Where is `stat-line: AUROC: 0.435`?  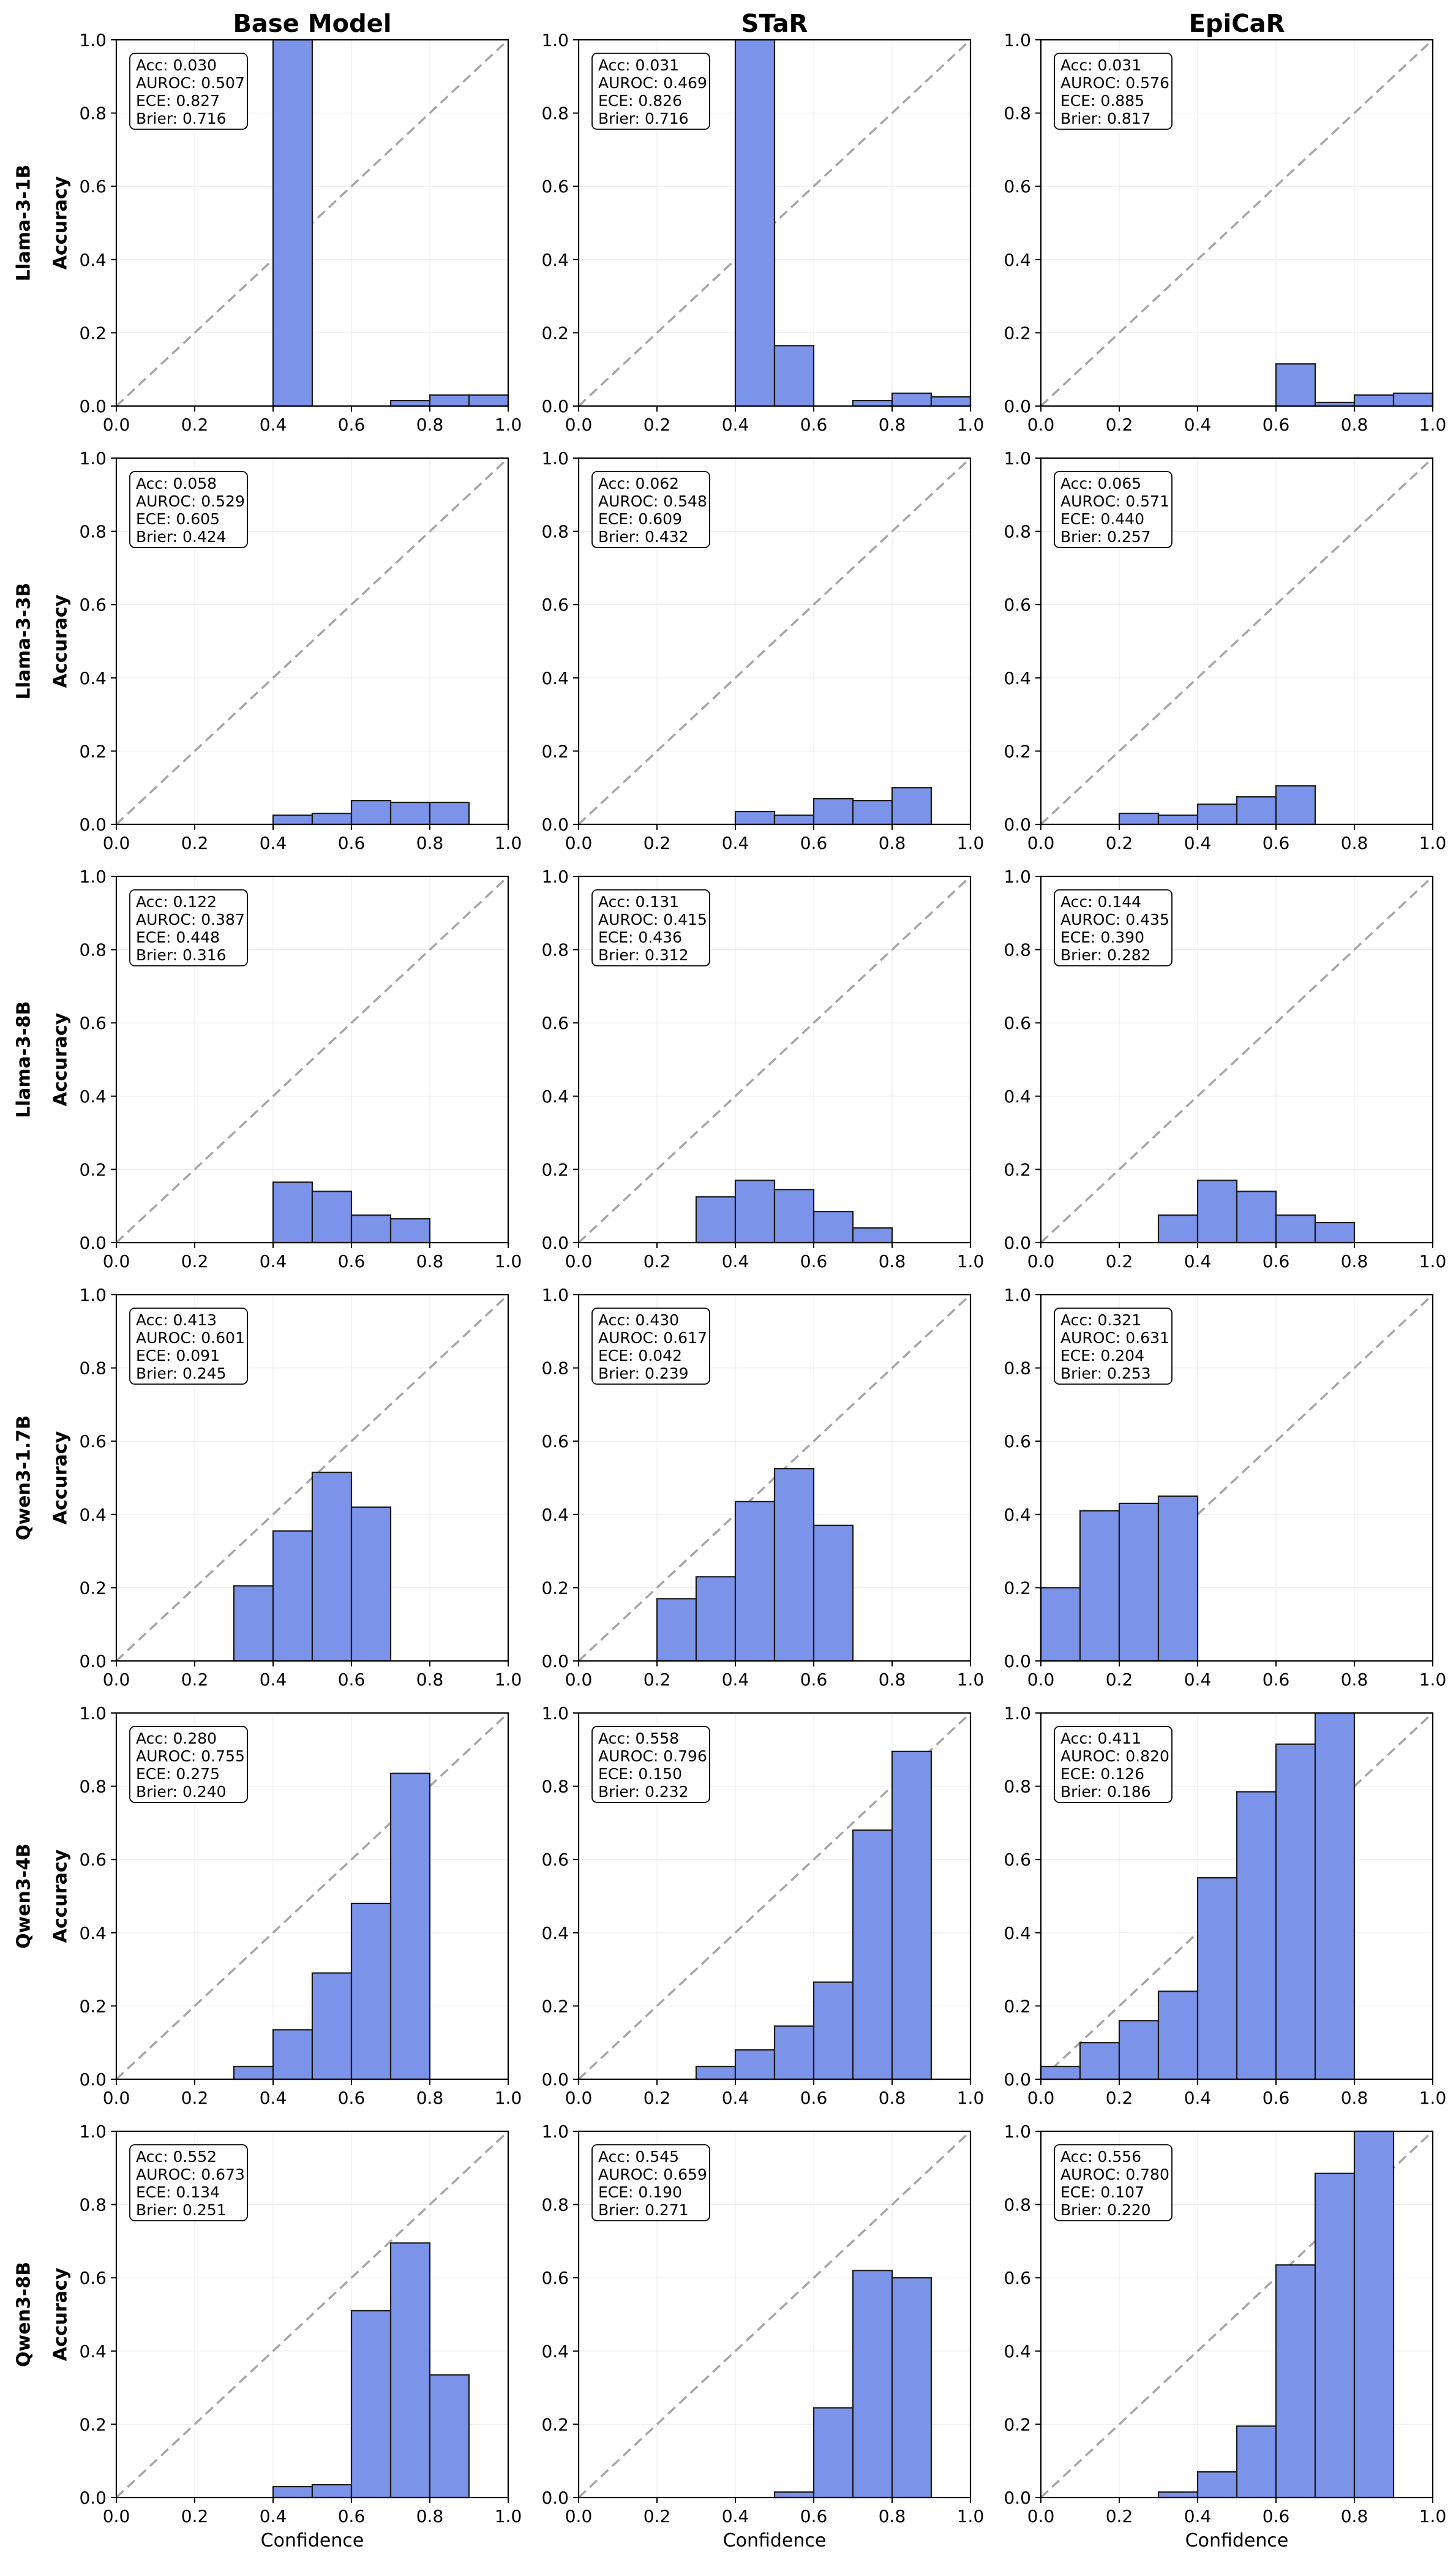
stat-line: AUROC: 0.435 is located at coordinates (1115, 919).